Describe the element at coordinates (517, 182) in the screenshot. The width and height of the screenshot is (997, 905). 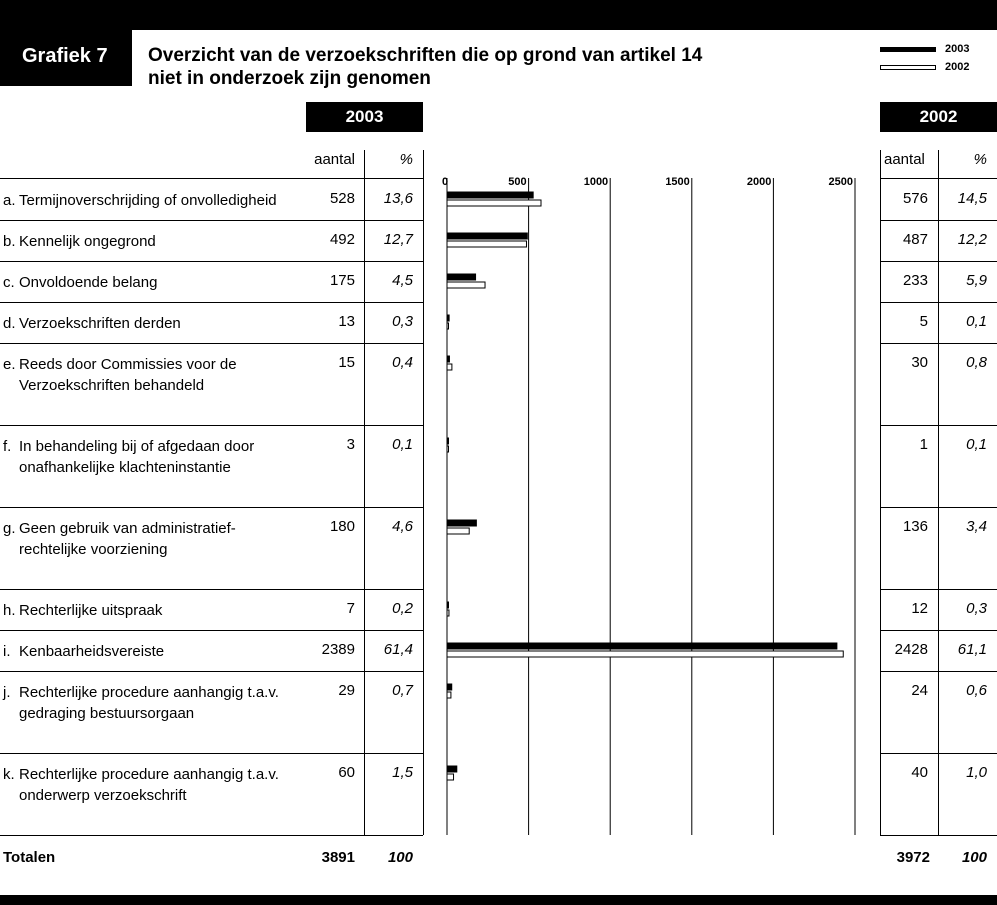
I see `x-tick-label: 500` at that location.